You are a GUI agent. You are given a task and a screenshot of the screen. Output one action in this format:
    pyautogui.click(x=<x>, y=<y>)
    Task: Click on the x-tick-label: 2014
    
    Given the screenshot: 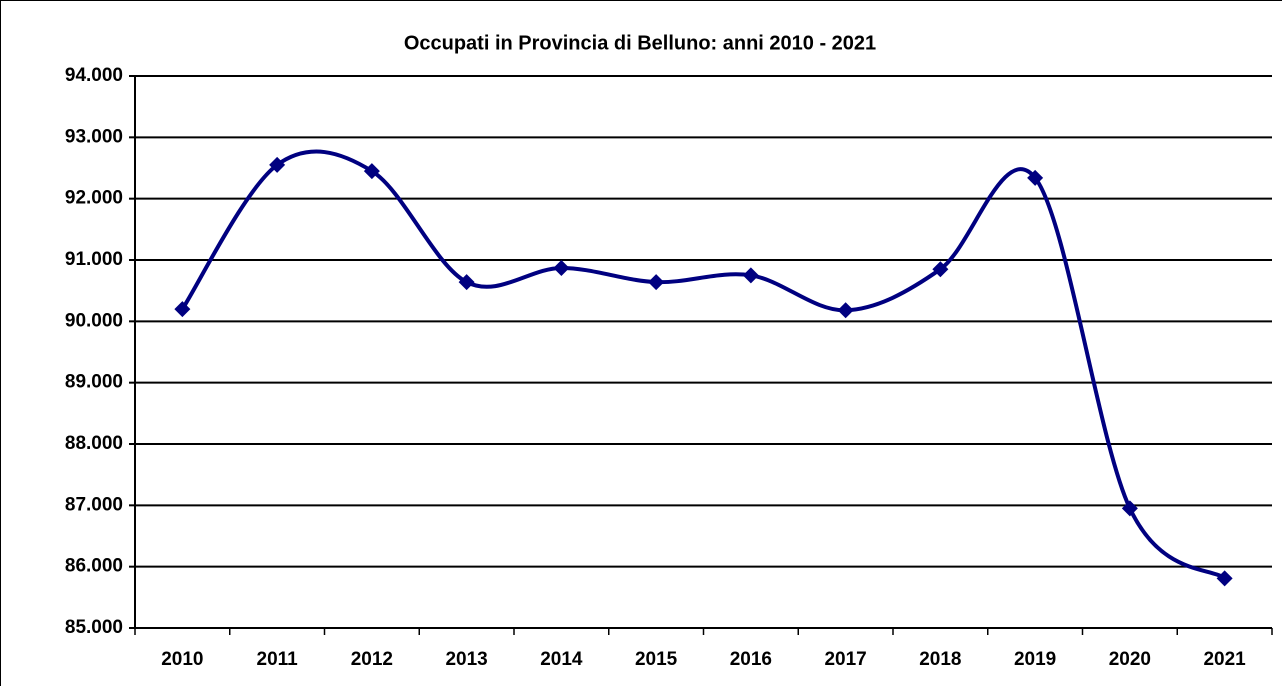 What is the action you would take?
    pyautogui.click(x=561, y=659)
    